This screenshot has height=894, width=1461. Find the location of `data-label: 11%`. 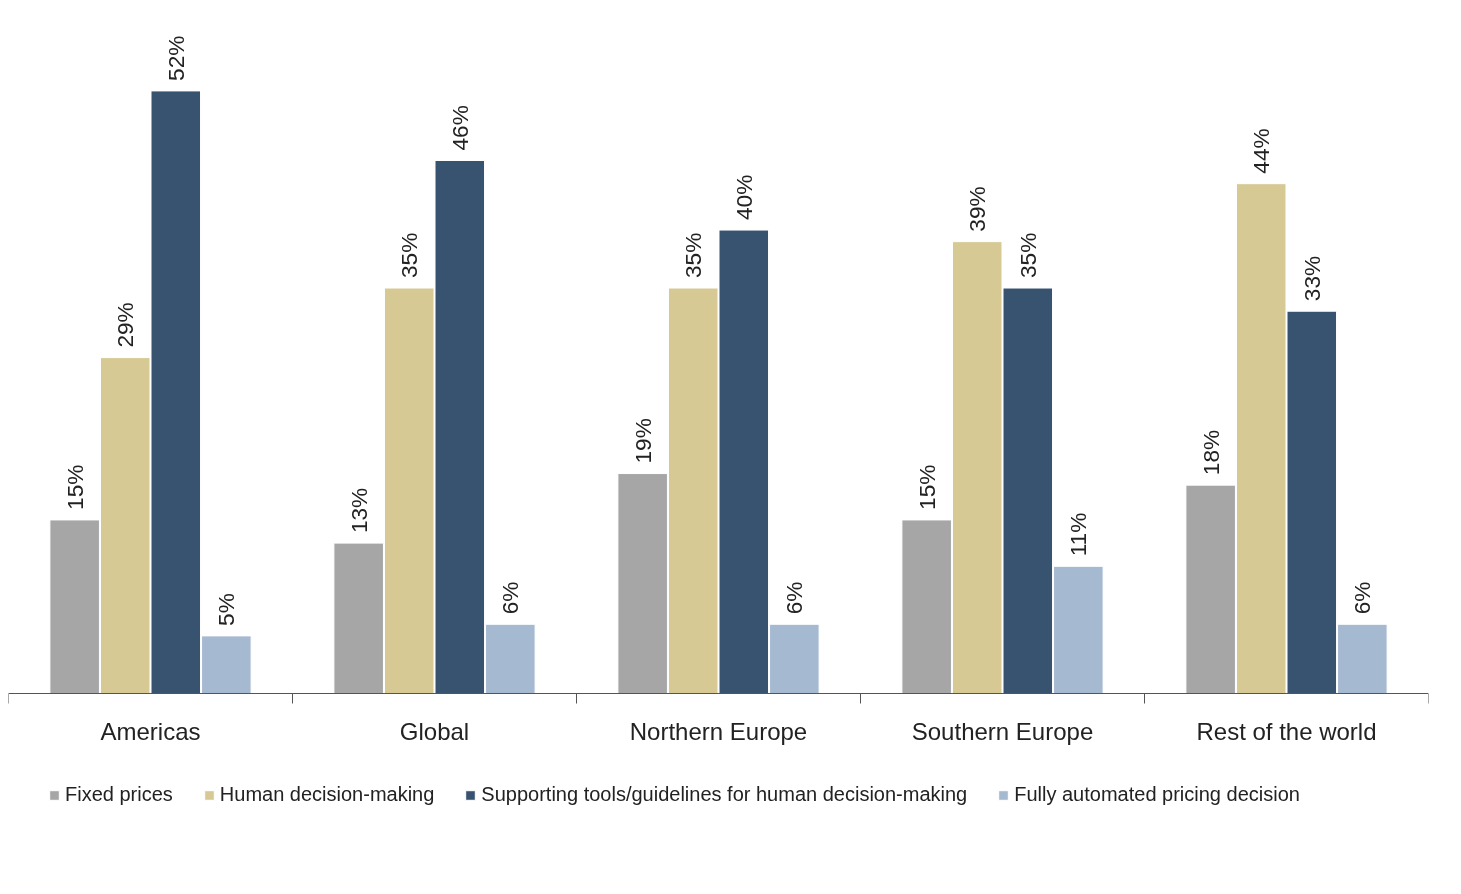

data-label: 11% is located at coordinates (1078, 534).